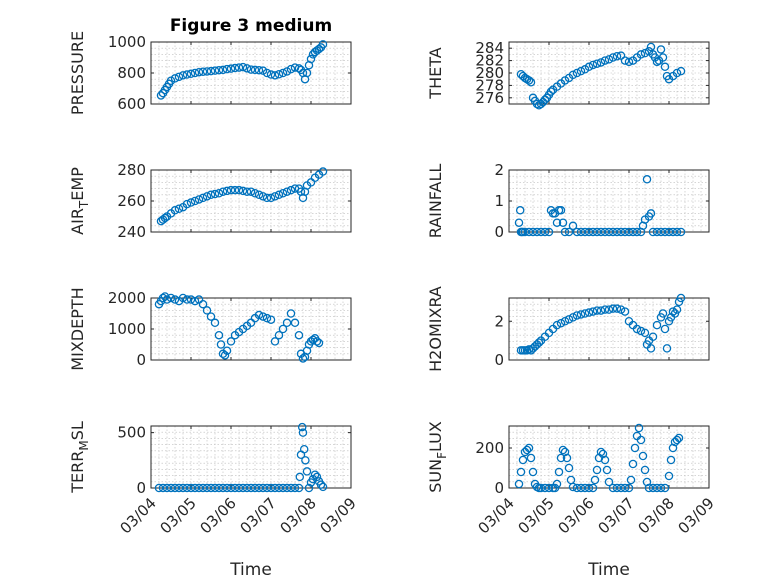 This screenshot has height=583, width=778. Describe the element at coordinates (568, 329) in the screenshot. I see `subplot-h2omixra: 0 2 H2OMIXRA` at that location.